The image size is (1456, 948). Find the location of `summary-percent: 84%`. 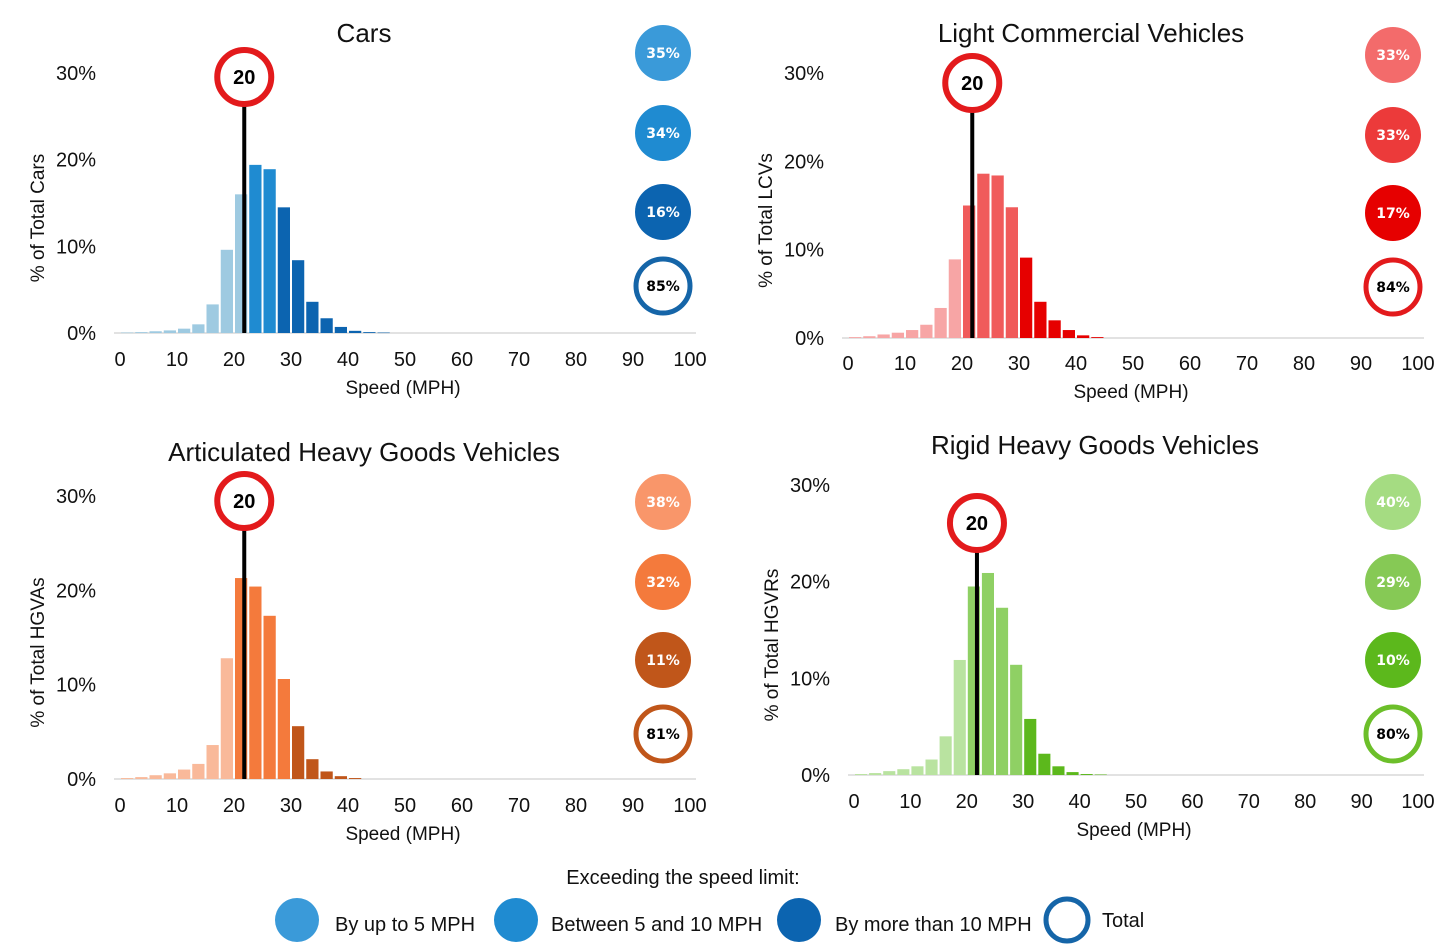

summary-percent: 84% is located at coordinates (1393, 288).